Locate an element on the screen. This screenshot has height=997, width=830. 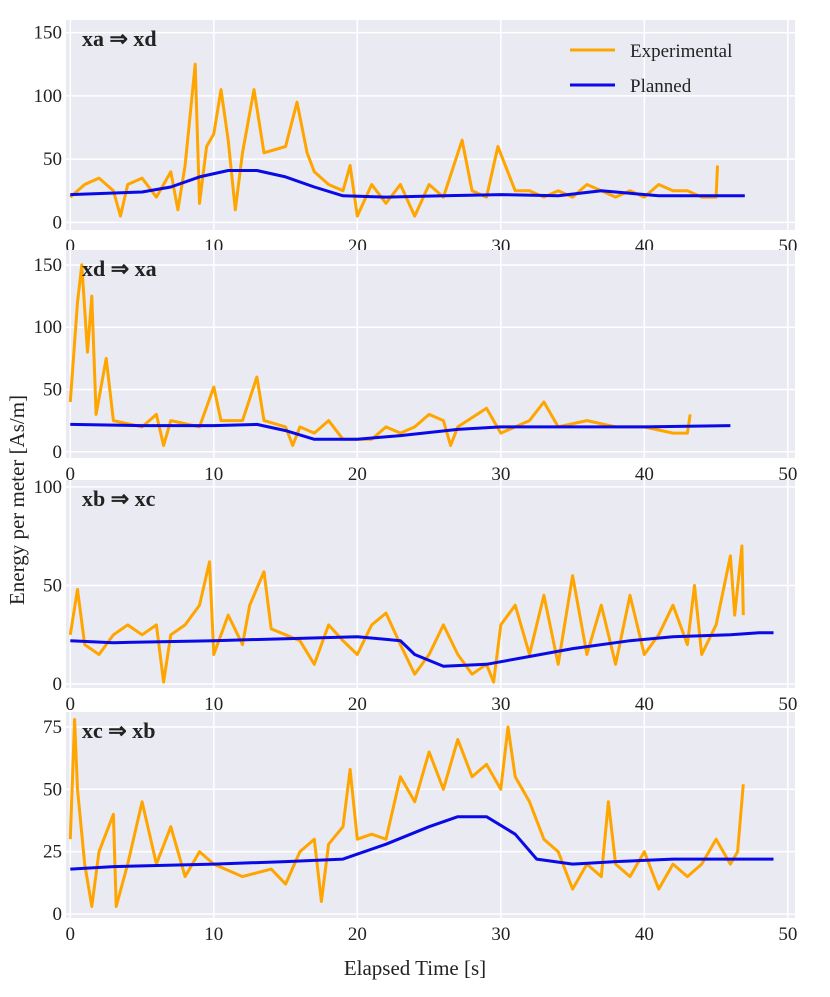
legend-label: Experimental is located at coordinates (681, 51).